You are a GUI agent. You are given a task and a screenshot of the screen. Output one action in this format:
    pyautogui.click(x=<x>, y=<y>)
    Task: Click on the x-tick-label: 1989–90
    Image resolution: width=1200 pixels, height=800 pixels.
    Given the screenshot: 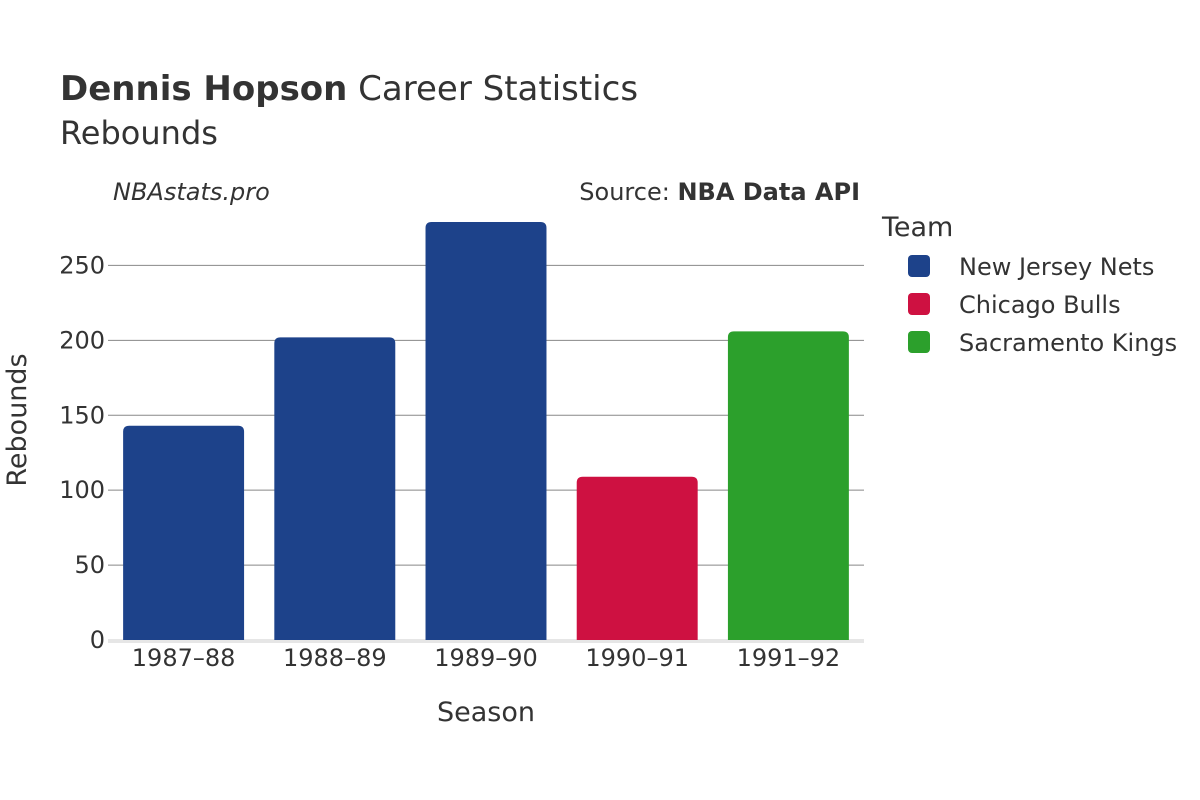 What is the action you would take?
    pyautogui.click(x=486, y=658)
    